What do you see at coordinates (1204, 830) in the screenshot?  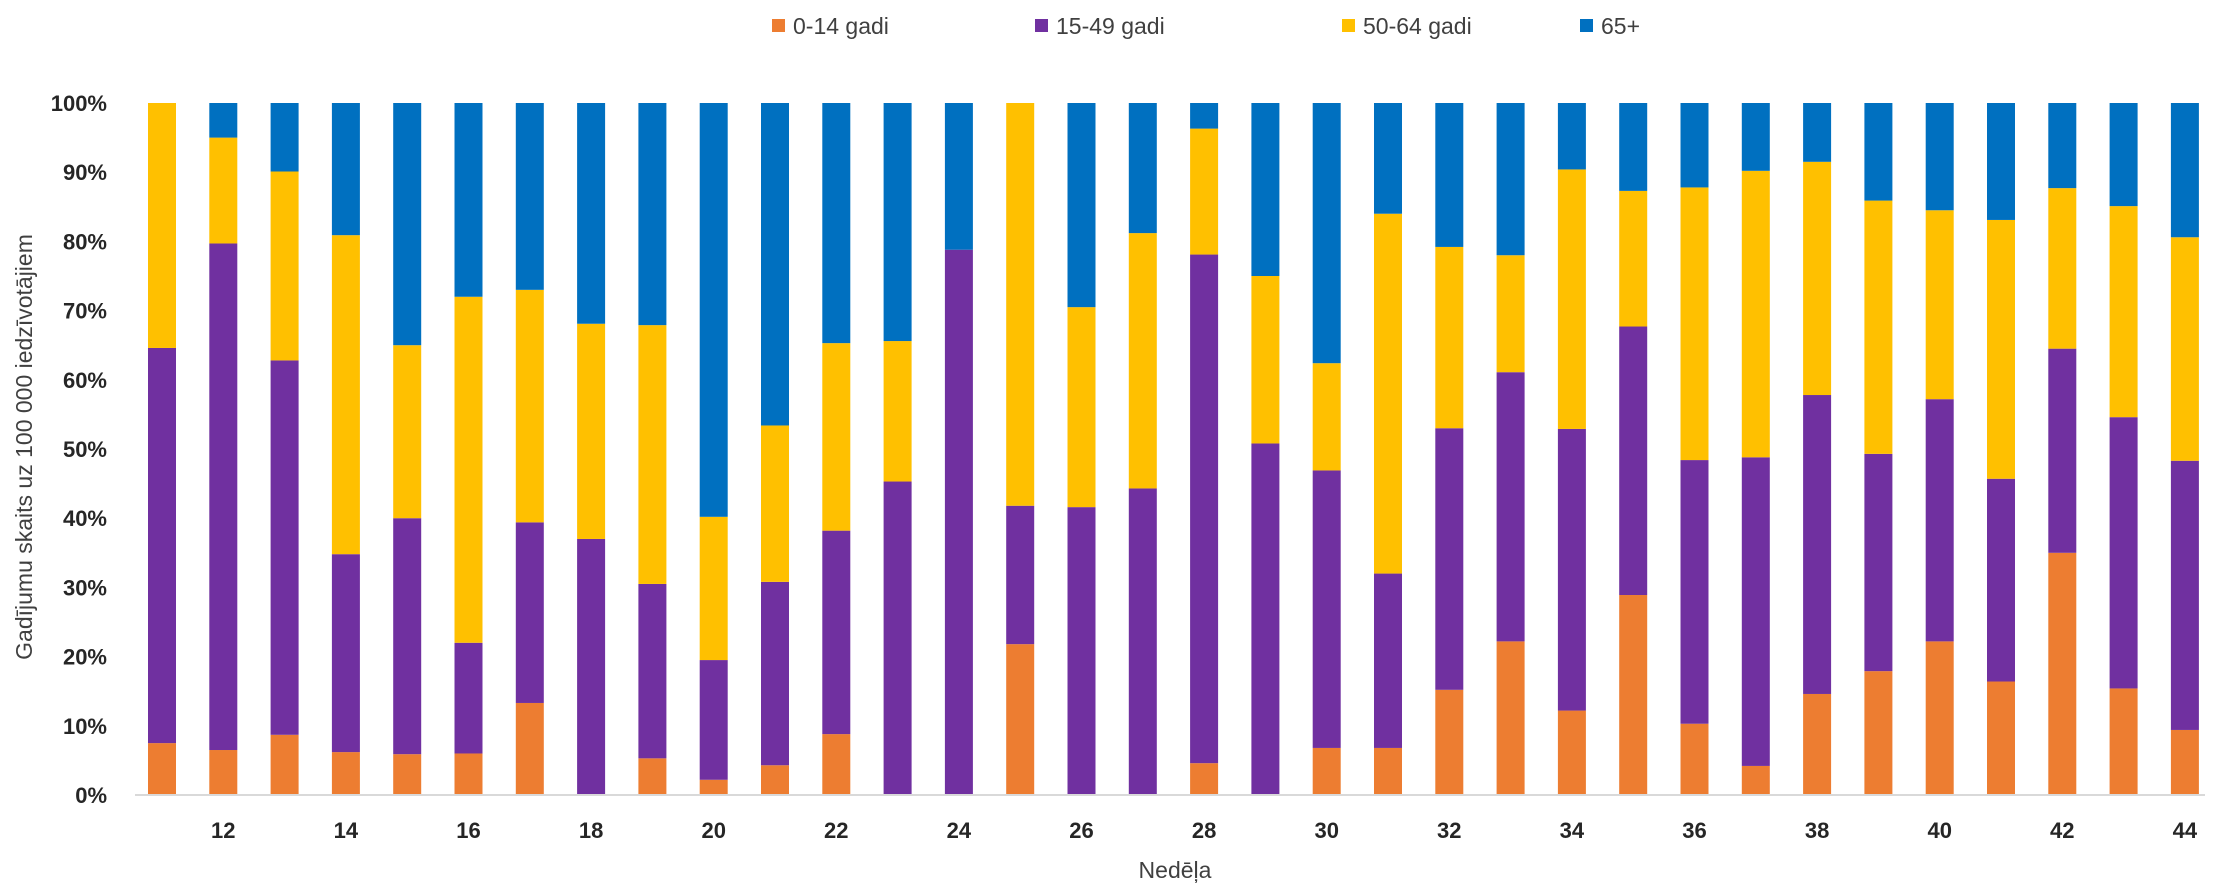 I see `x-axis-ticks: 12 14 16 18 20 22 24 26 28 30 32 34 36 38 40 42 44` at bounding box center [1204, 830].